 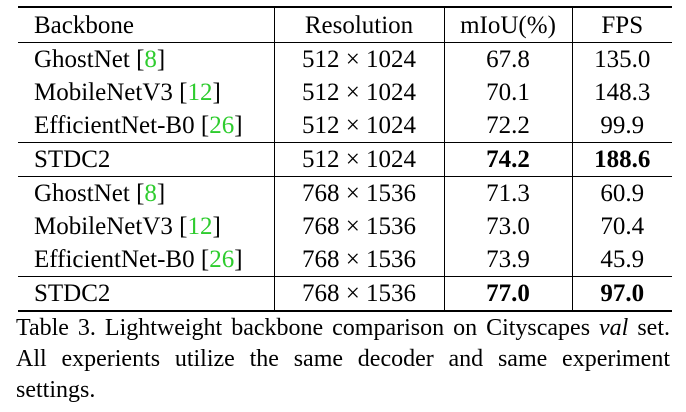 I want to click on cell-fps: 135.0, so click(x=621, y=59).